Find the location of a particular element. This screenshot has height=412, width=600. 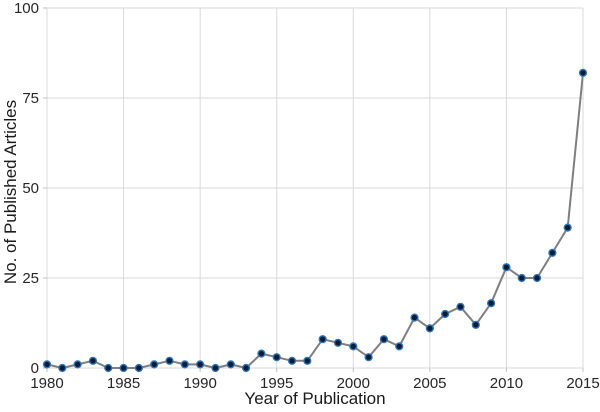

x-tick-label: 2000 is located at coordinates (353, 383).